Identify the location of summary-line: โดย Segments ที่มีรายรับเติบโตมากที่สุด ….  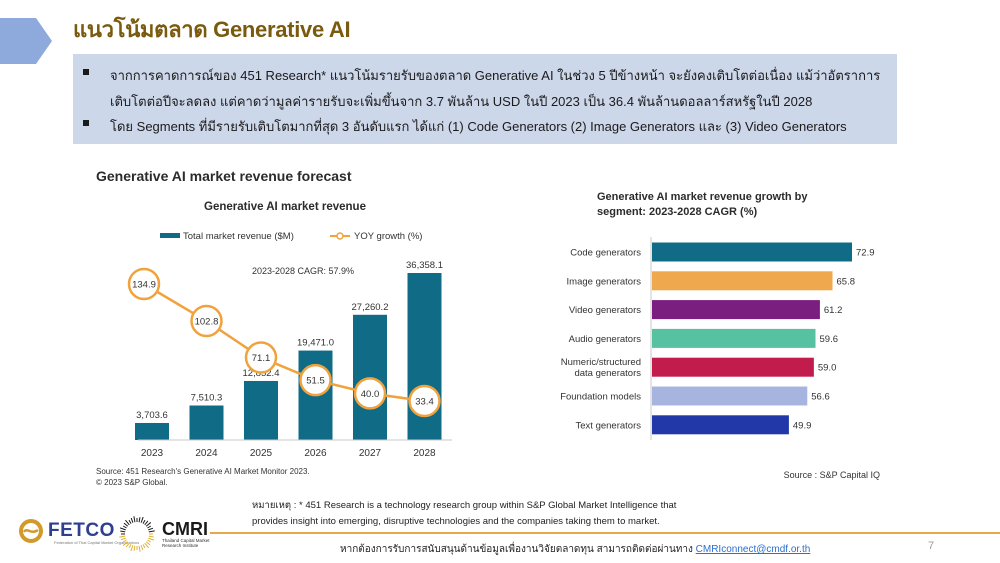
(478, 126).